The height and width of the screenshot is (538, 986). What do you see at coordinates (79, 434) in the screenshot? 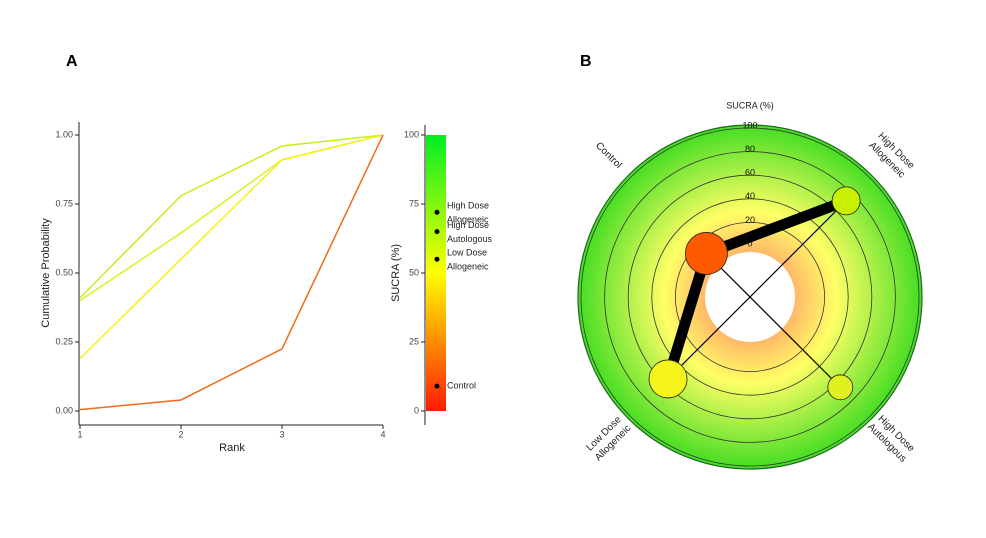
I see `x-tick-label: 1` at bounding box center [79, 434].